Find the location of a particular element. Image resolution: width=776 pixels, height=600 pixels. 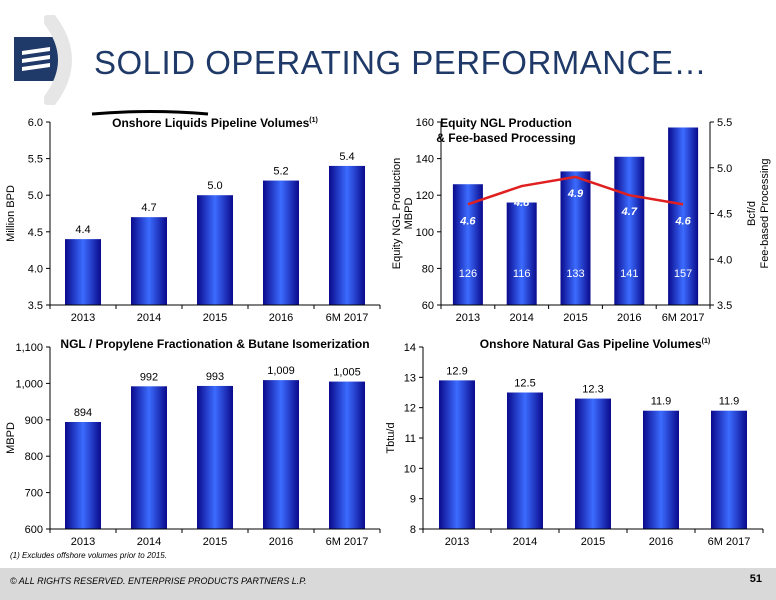

y-tick-label: 4.0 is located at coordinates (35, 269).